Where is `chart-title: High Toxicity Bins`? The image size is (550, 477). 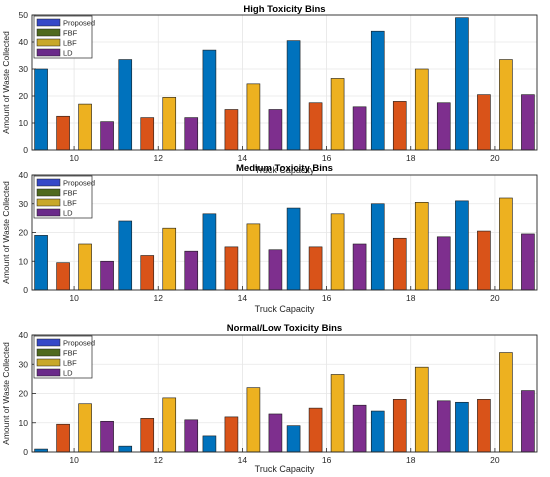
chart-title: High Toxicity Bins is located at coordinates (284, 9).